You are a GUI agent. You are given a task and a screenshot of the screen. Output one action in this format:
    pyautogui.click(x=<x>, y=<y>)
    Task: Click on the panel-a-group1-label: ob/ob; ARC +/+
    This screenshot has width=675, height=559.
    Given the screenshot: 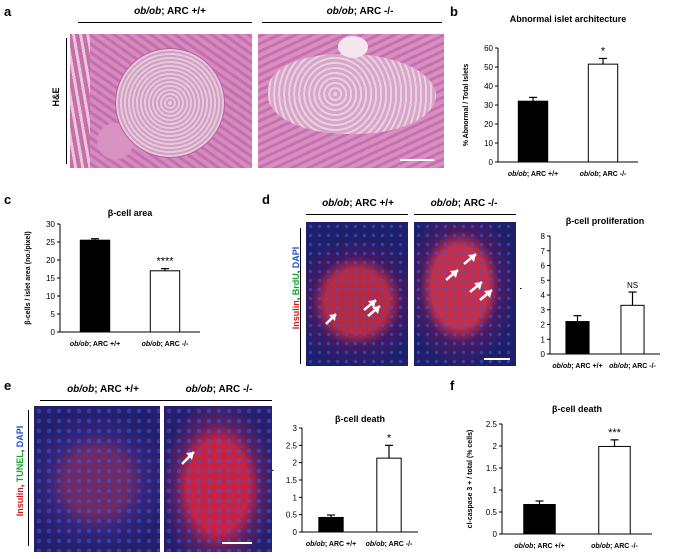 What is the action you would take?
    pyautogui.click(x=170, y=11)
    